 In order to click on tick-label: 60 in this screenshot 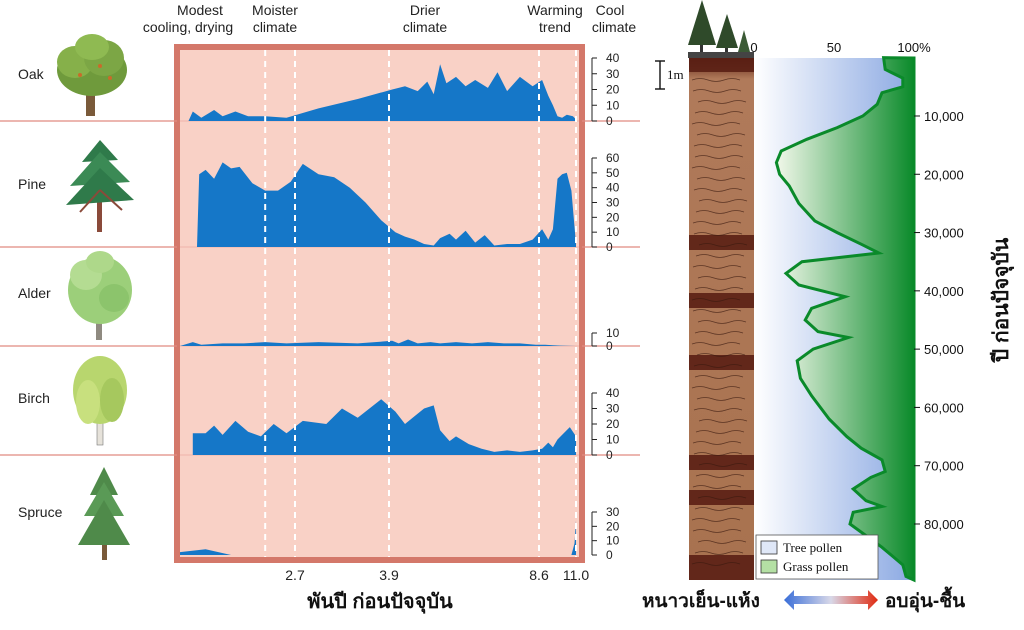, I will do `click(613, 158)`.